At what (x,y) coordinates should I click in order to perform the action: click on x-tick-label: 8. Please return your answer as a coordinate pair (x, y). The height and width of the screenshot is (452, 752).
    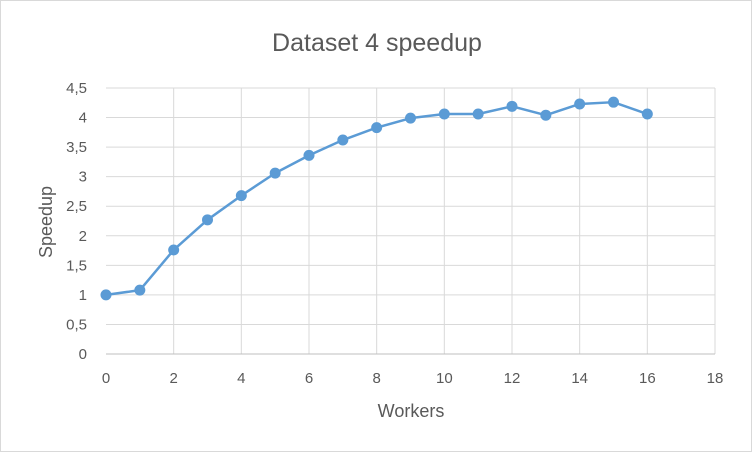
    Looking at the image, I should click on (376, 378).